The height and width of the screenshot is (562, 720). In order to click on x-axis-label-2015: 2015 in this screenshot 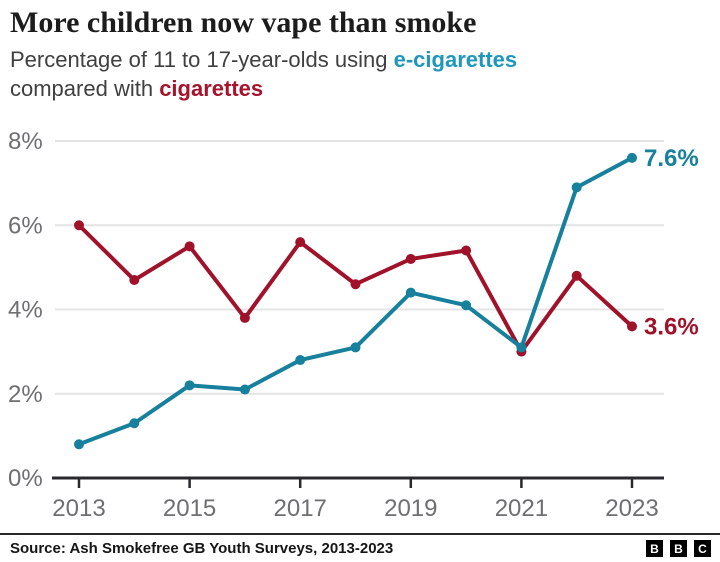, I will do `click(189, 508)`.